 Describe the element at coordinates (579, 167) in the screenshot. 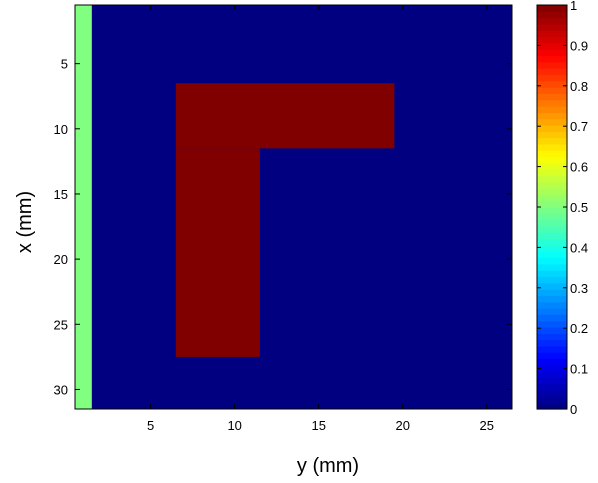

I see `colorbar-tick-label: 0.6` at that location.